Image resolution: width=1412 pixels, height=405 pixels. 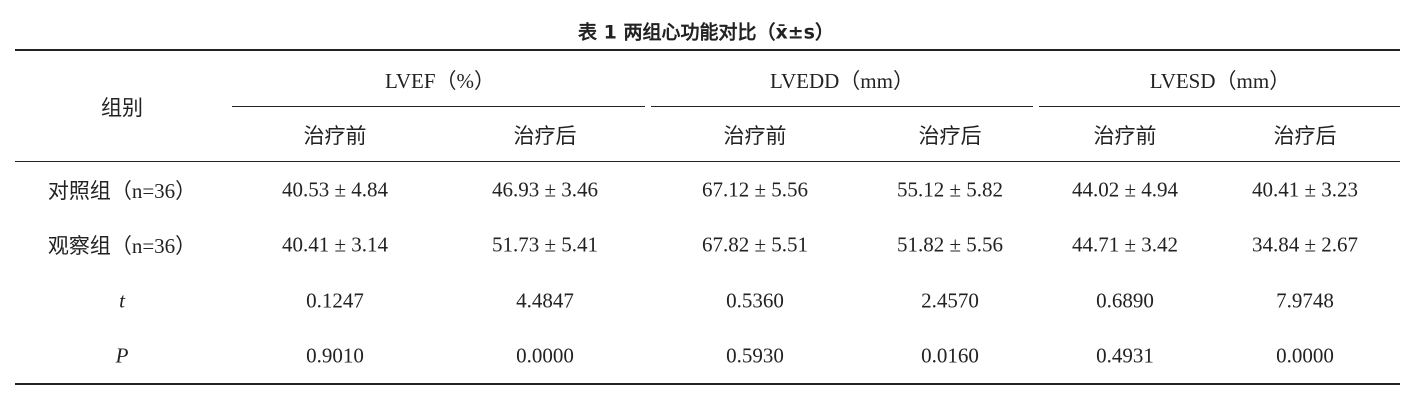 What do you see at coordinates (335, 355) in the screenshot?
I see `cell: 0.9010` at bounding box center [335, 355].